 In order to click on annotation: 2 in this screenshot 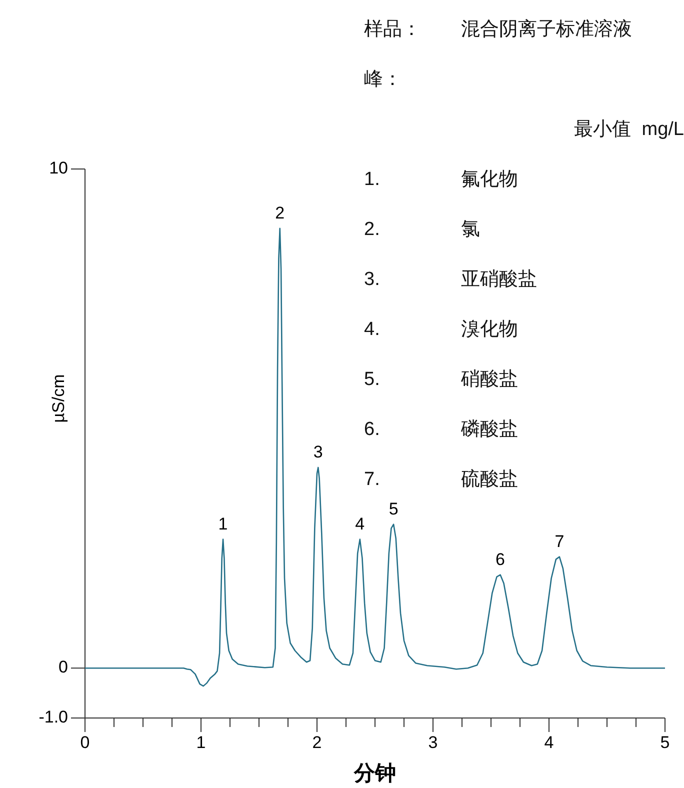, I will do `click(280, 212)`.